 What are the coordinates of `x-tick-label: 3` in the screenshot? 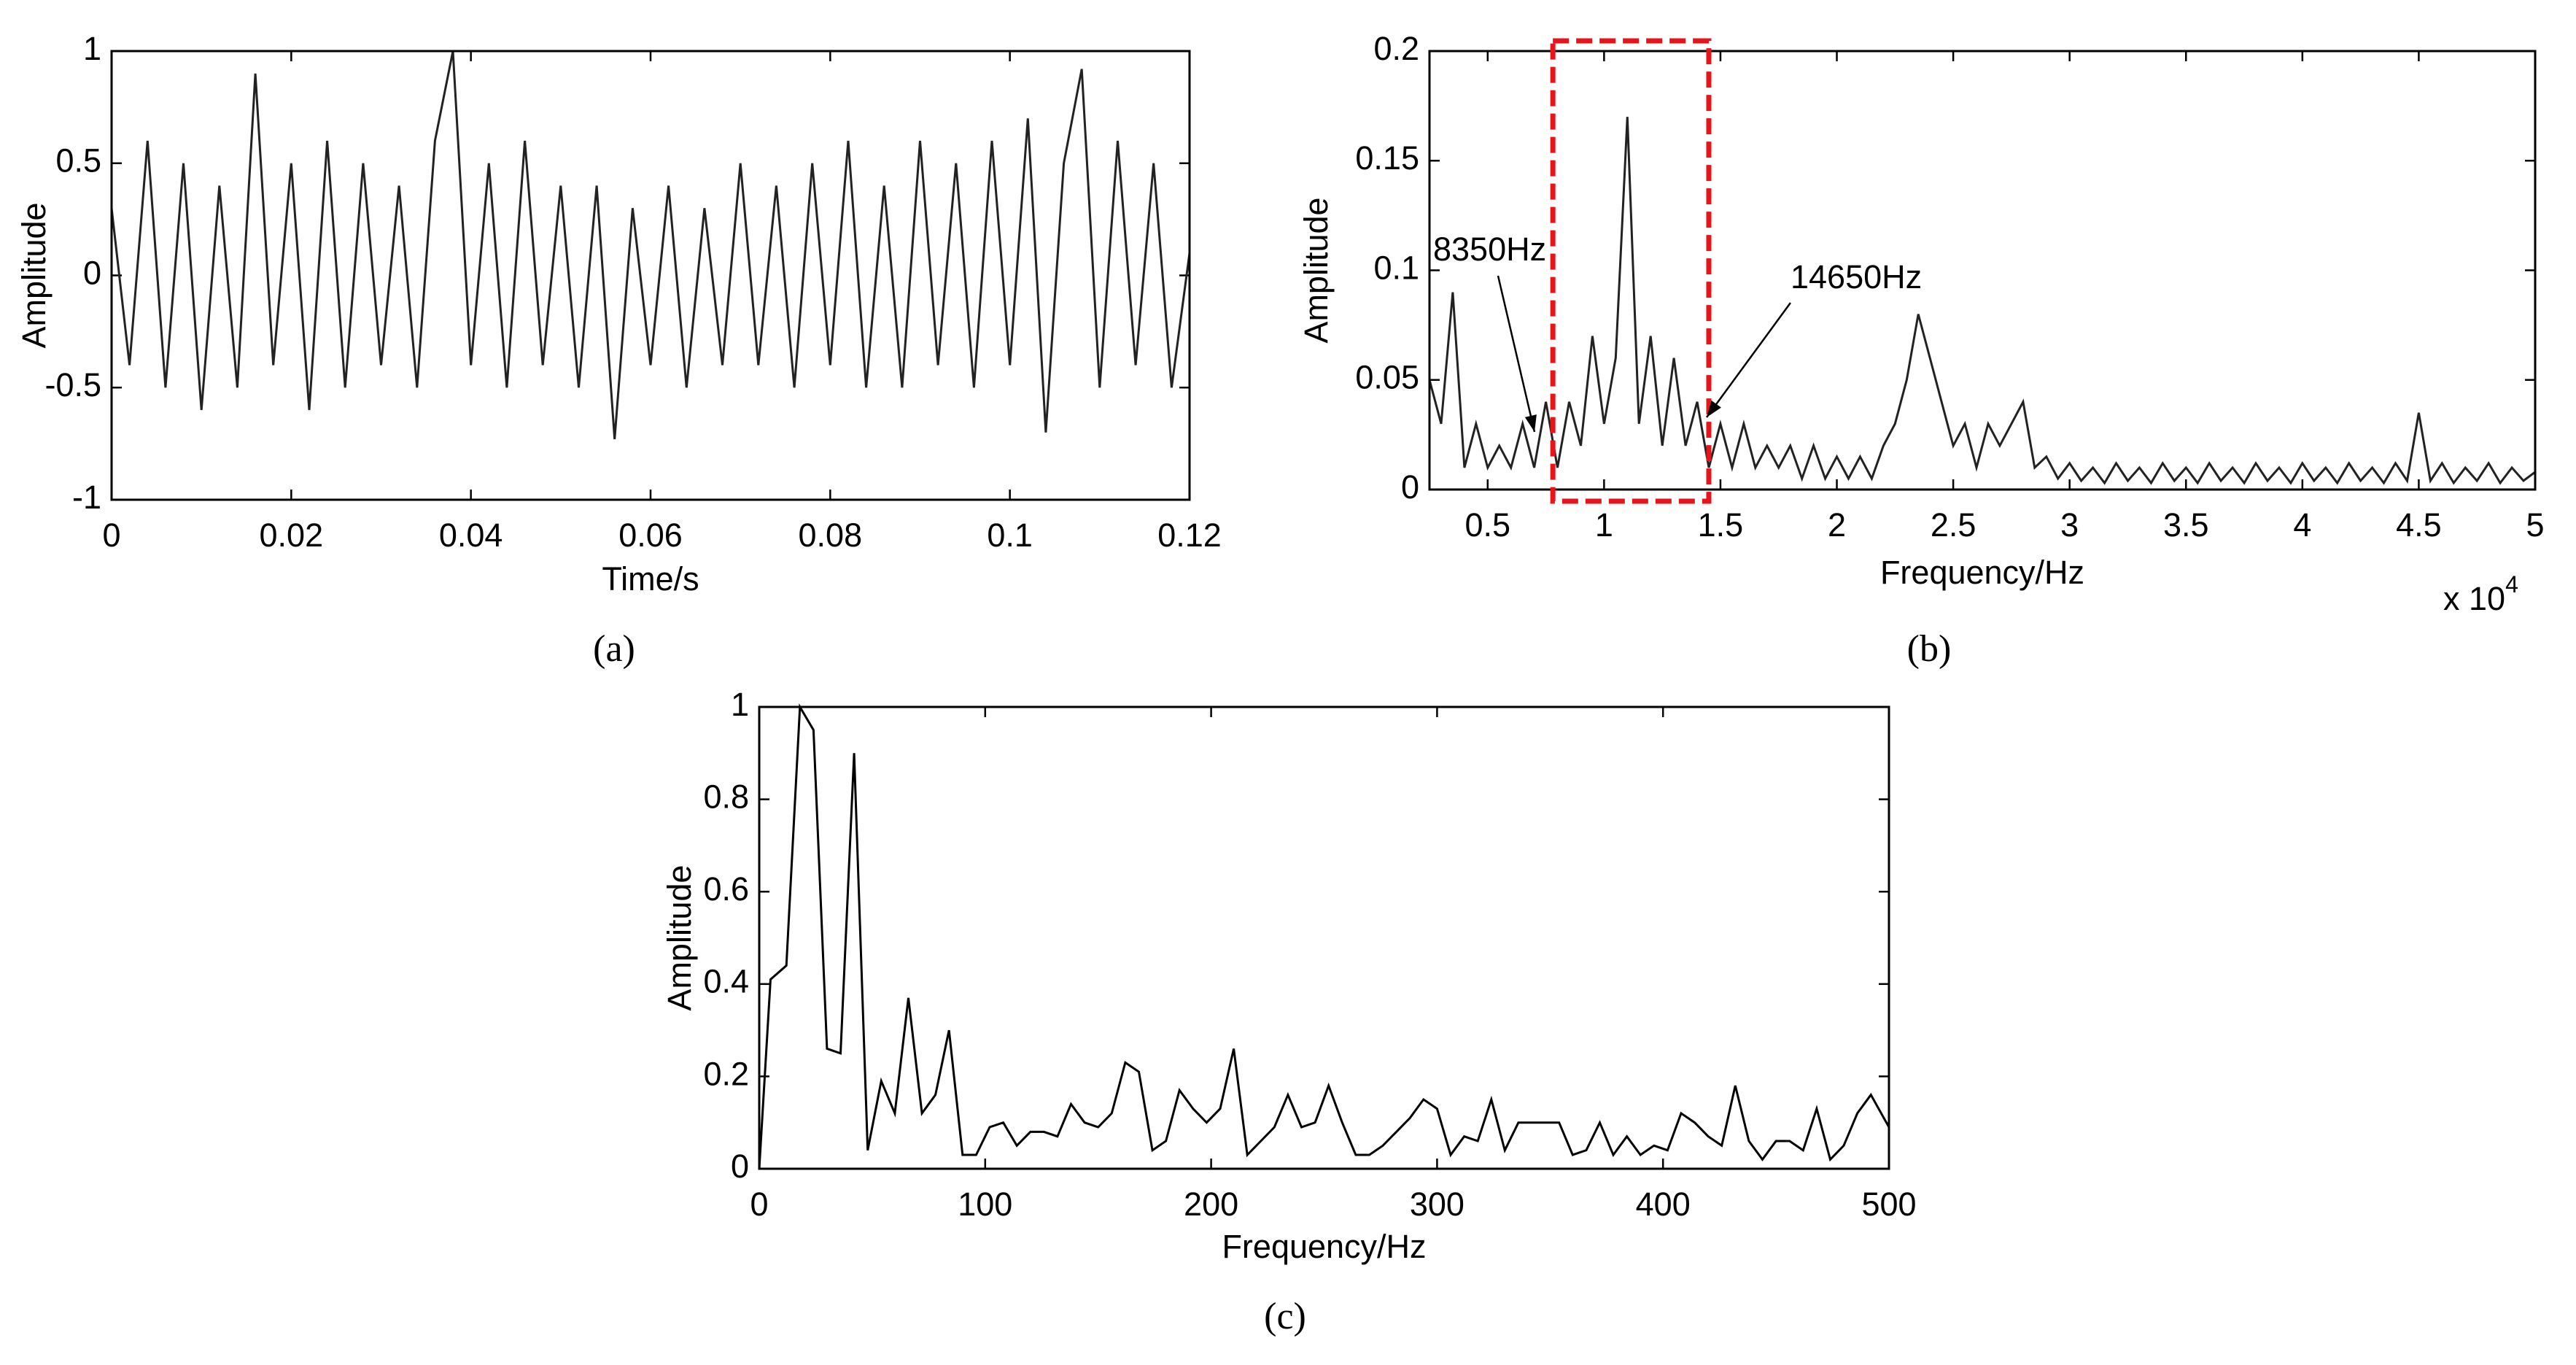 It's located at (2070, 525).